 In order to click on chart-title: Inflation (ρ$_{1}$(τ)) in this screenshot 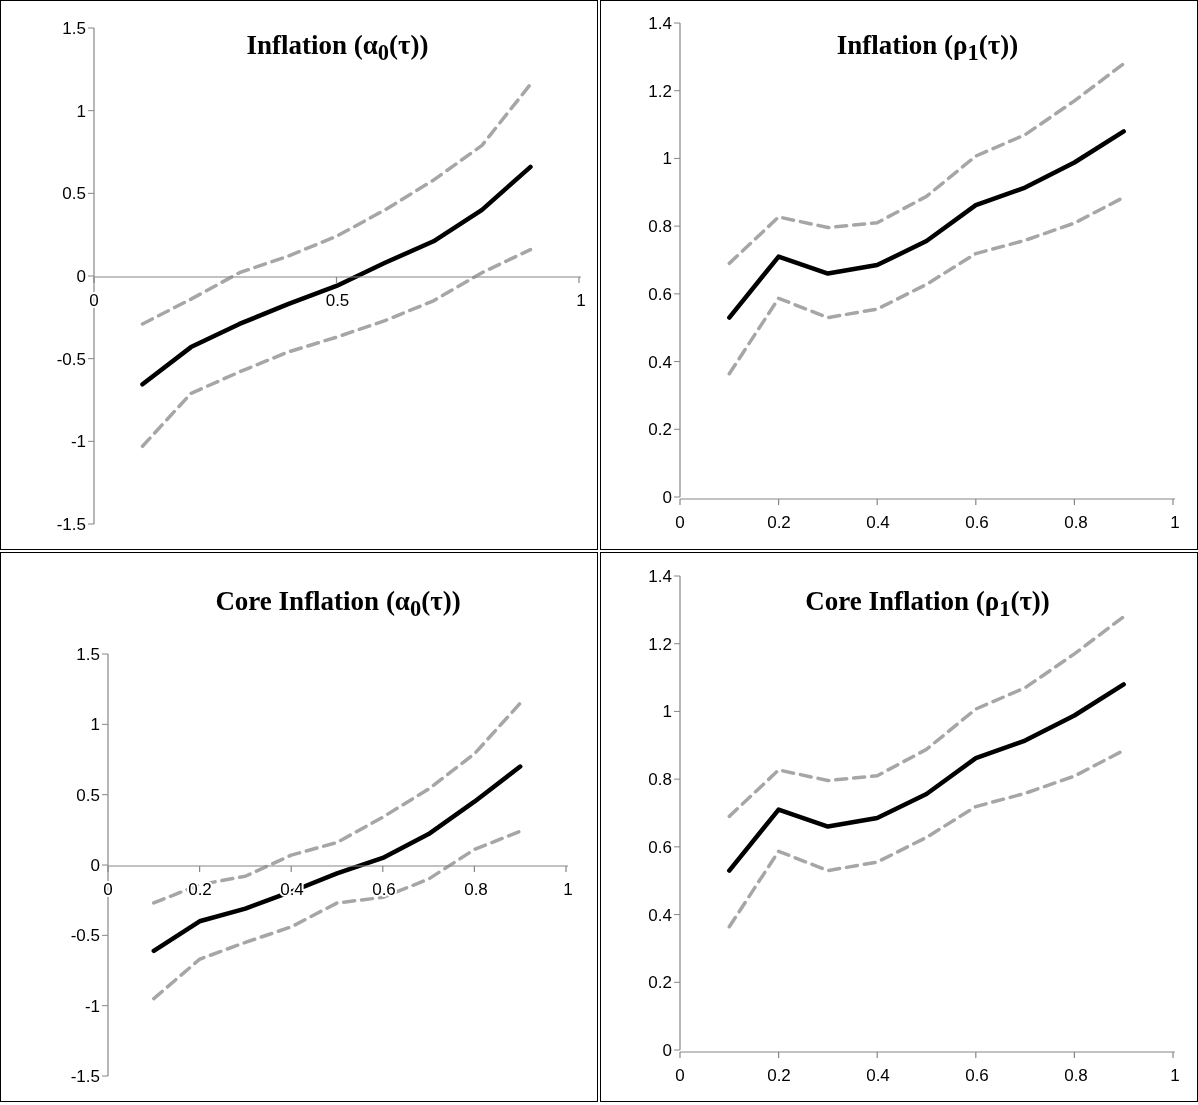, I will do `click(927, 48)`.